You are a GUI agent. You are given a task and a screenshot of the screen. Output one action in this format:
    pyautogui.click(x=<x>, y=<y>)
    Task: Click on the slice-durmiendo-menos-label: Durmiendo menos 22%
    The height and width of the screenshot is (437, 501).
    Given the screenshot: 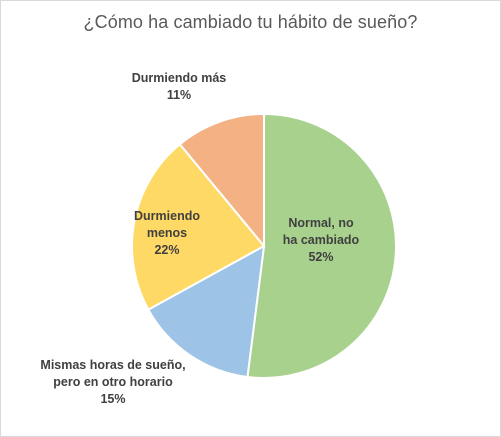 What is the action you would take?
    pyautogui.click(x=167, y=233)
    